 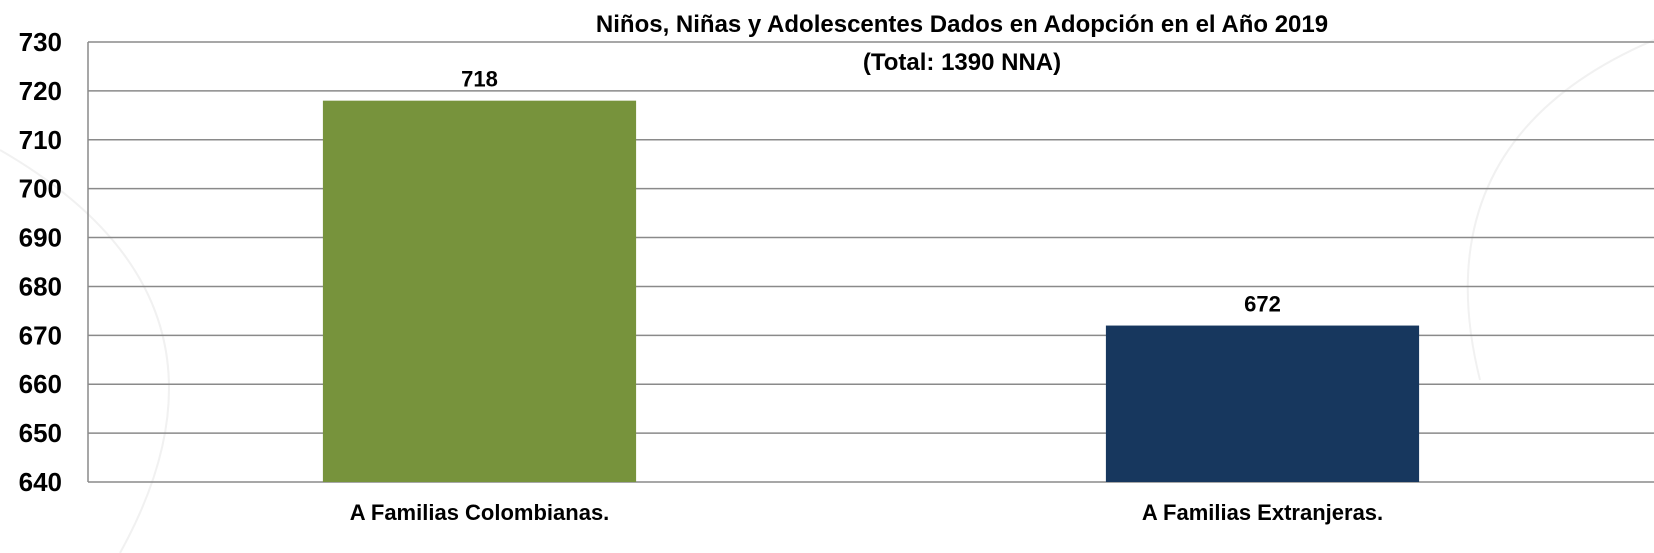 I want to click on y-tick-label: 700, so click(x=40, y=189).